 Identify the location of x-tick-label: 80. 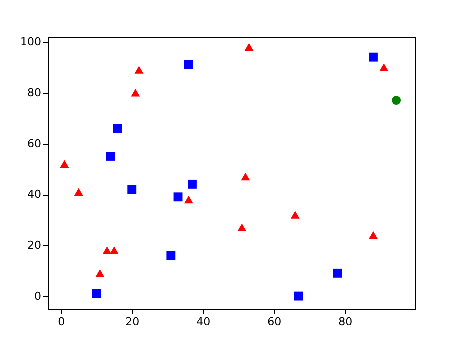
(345, 322).